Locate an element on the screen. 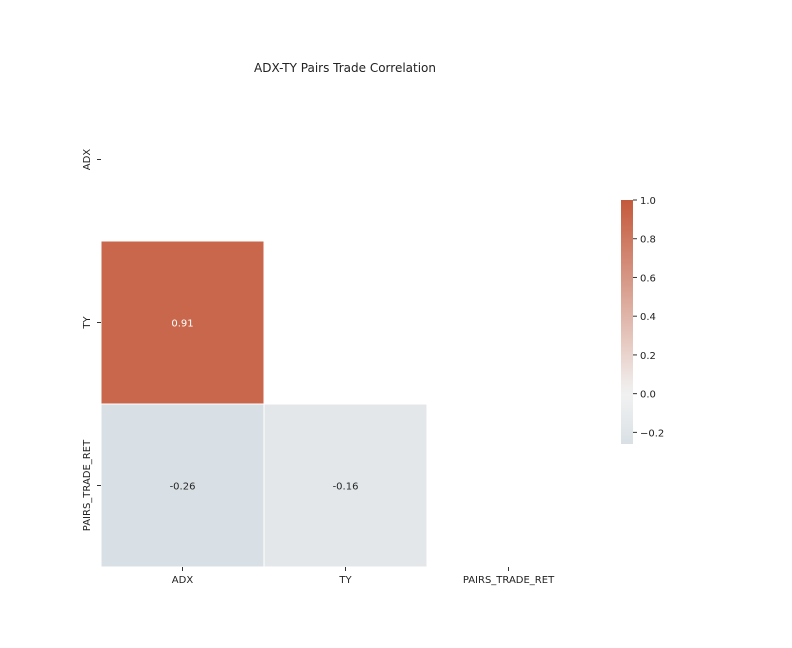 Image resolution: width=792 pixels, height=648 pixels. colorbar-ticks: 1.0 0.8 0.6 0.4 0.2 0.0 −0.2 is located at coordinates (648, 317).